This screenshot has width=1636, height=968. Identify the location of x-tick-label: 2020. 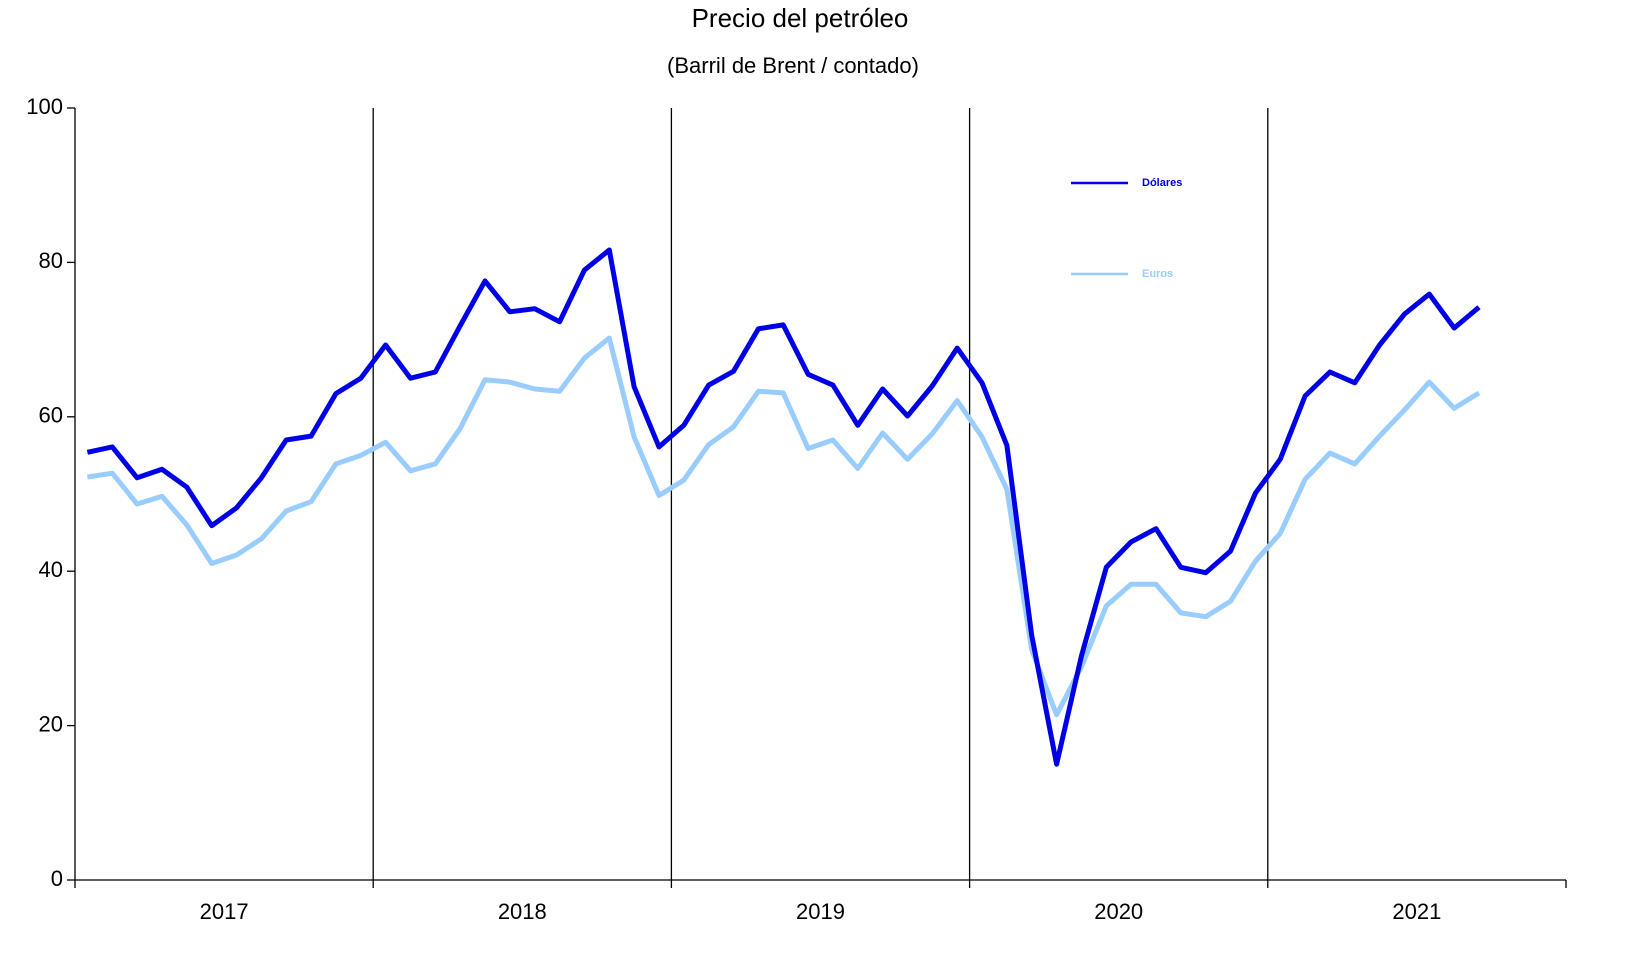
(1118, 911).